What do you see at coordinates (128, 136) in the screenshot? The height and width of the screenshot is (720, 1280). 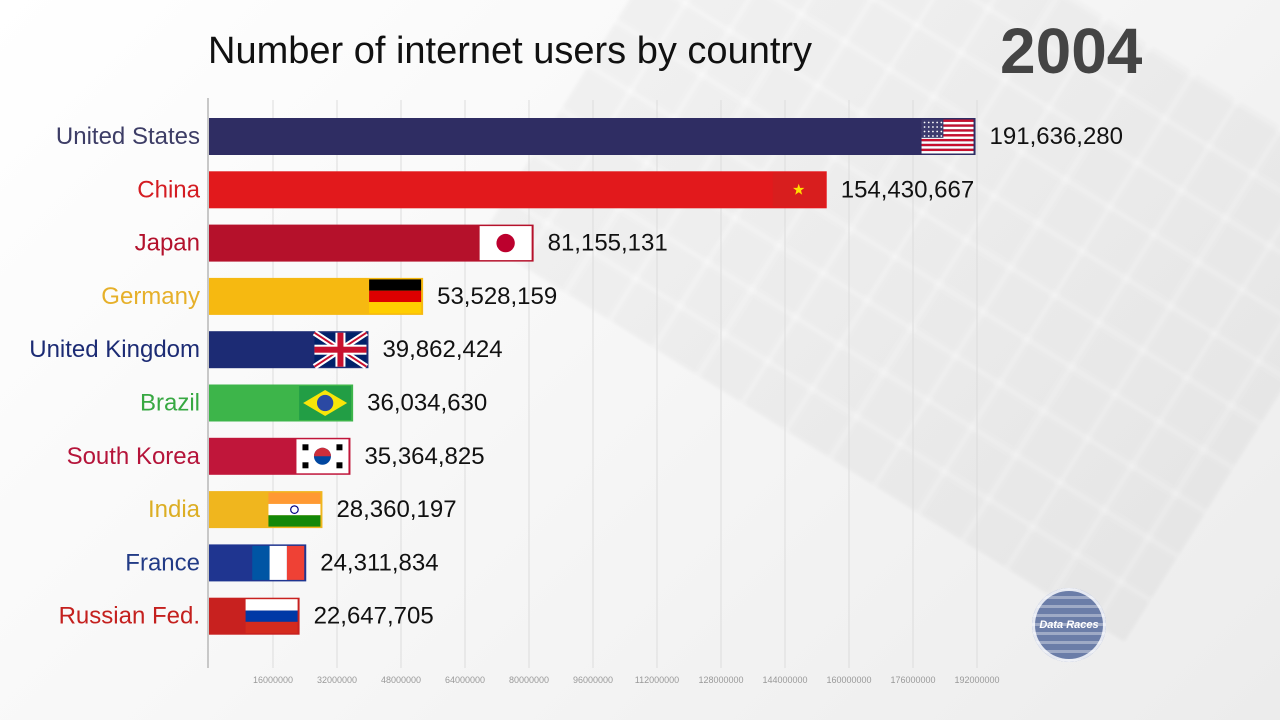 I see `category-label: United States` at bounding box center [128, 136].